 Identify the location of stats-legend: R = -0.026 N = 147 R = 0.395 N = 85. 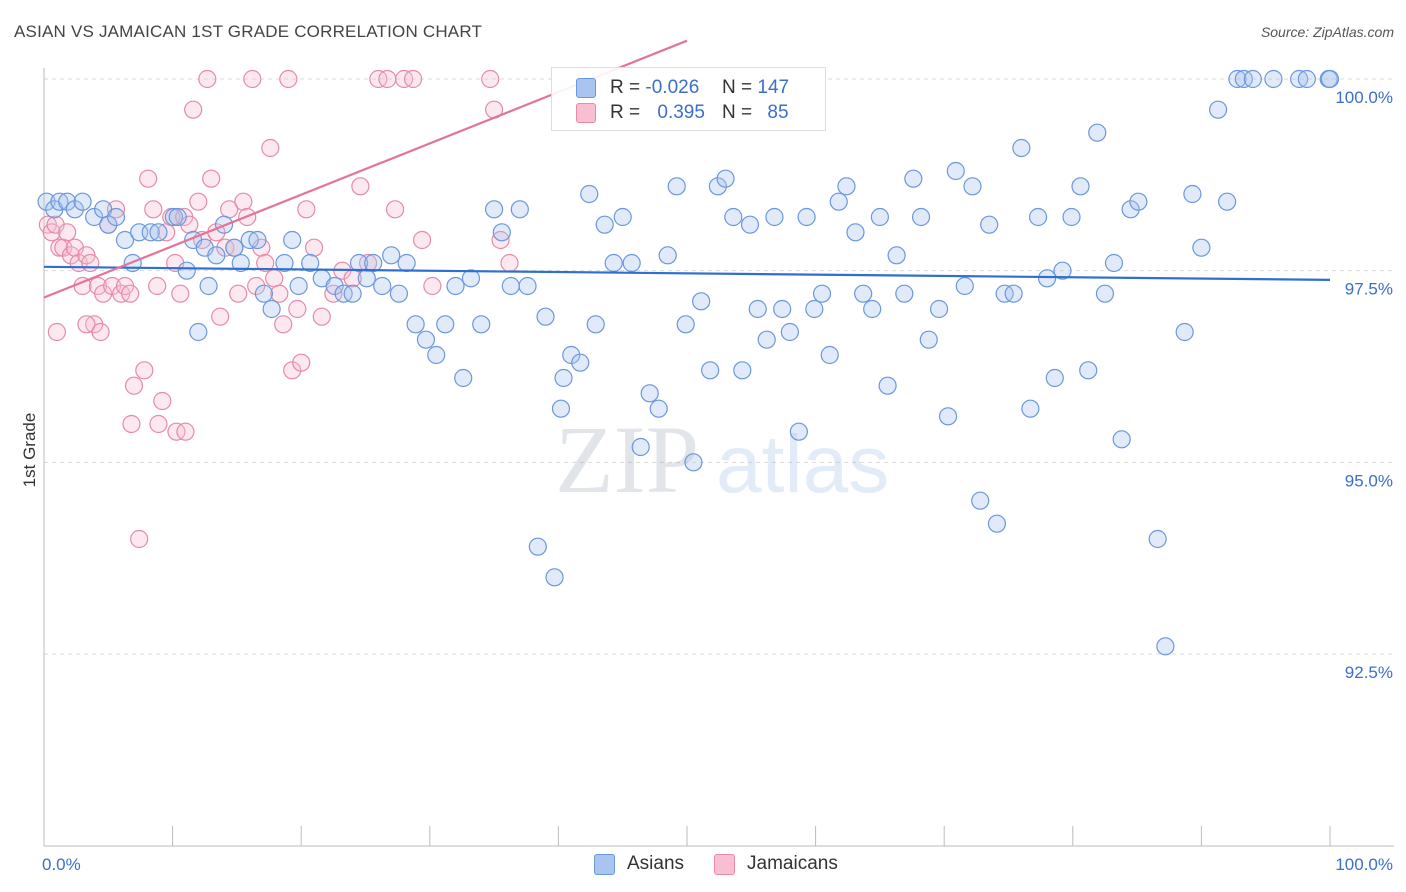
(688, 99).